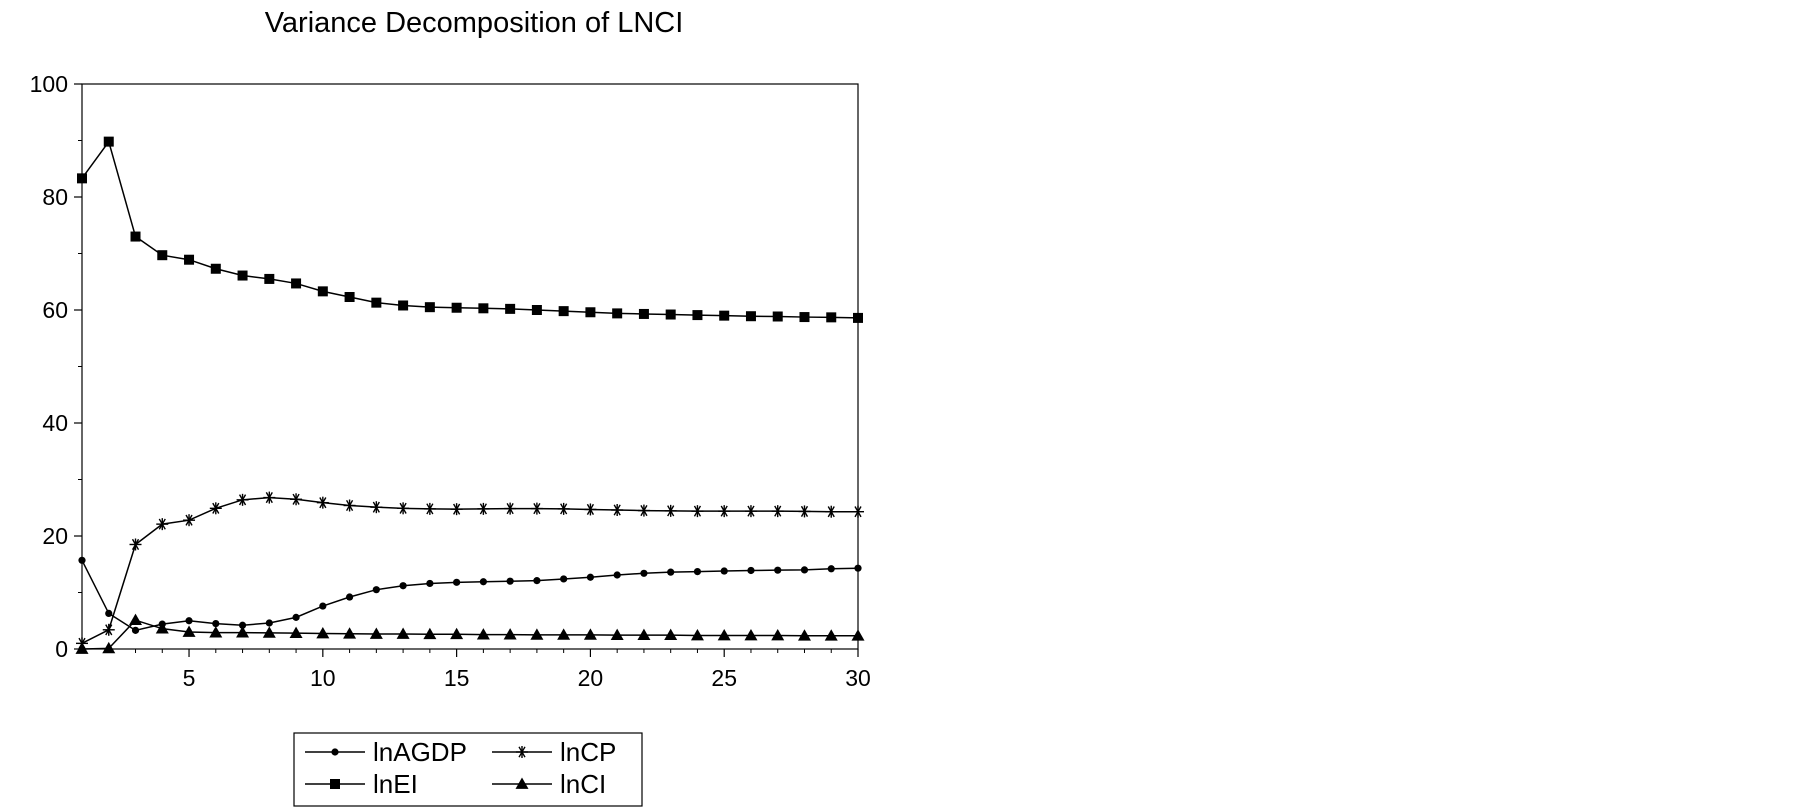  Describe the element at coordinates (56, 366) in the screenshot. I see `y-axis-ticks: 0 20 40 60 80 100` at that location.